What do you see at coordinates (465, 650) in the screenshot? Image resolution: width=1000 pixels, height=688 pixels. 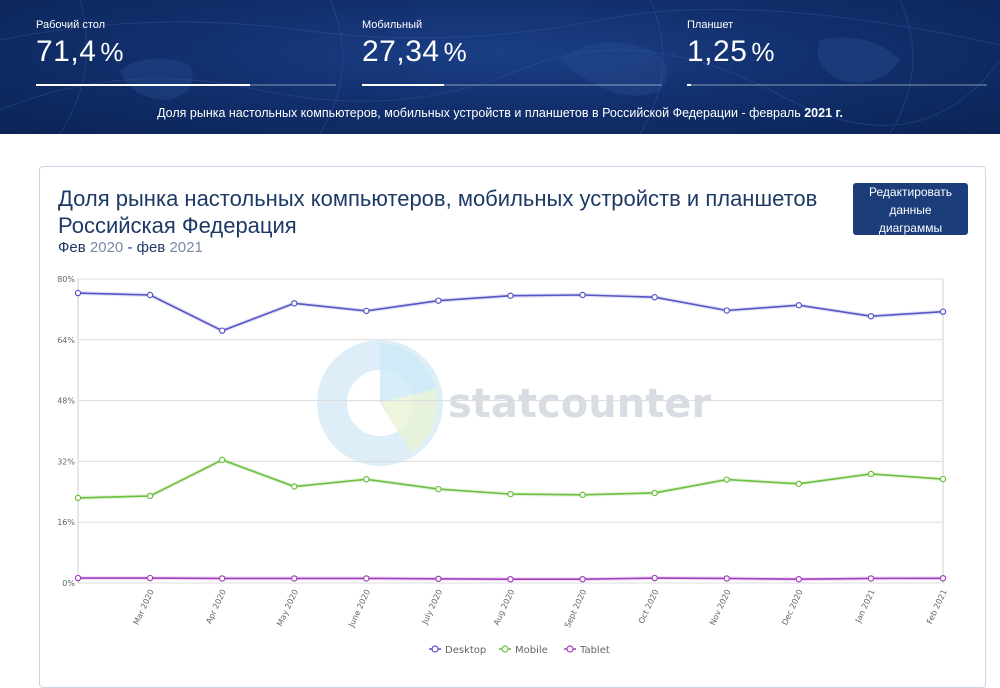 I see `legend-desktop-label: Desktop` at bounding box center [465, 650].